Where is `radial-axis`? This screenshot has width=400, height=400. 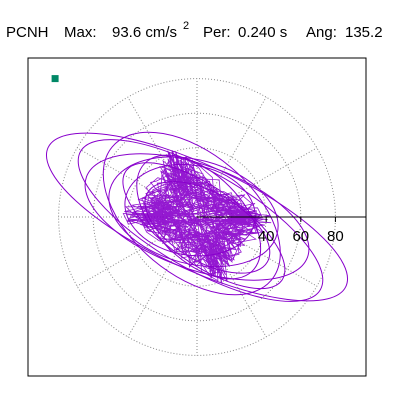
radial-axis is located at coordinates (281, 219).